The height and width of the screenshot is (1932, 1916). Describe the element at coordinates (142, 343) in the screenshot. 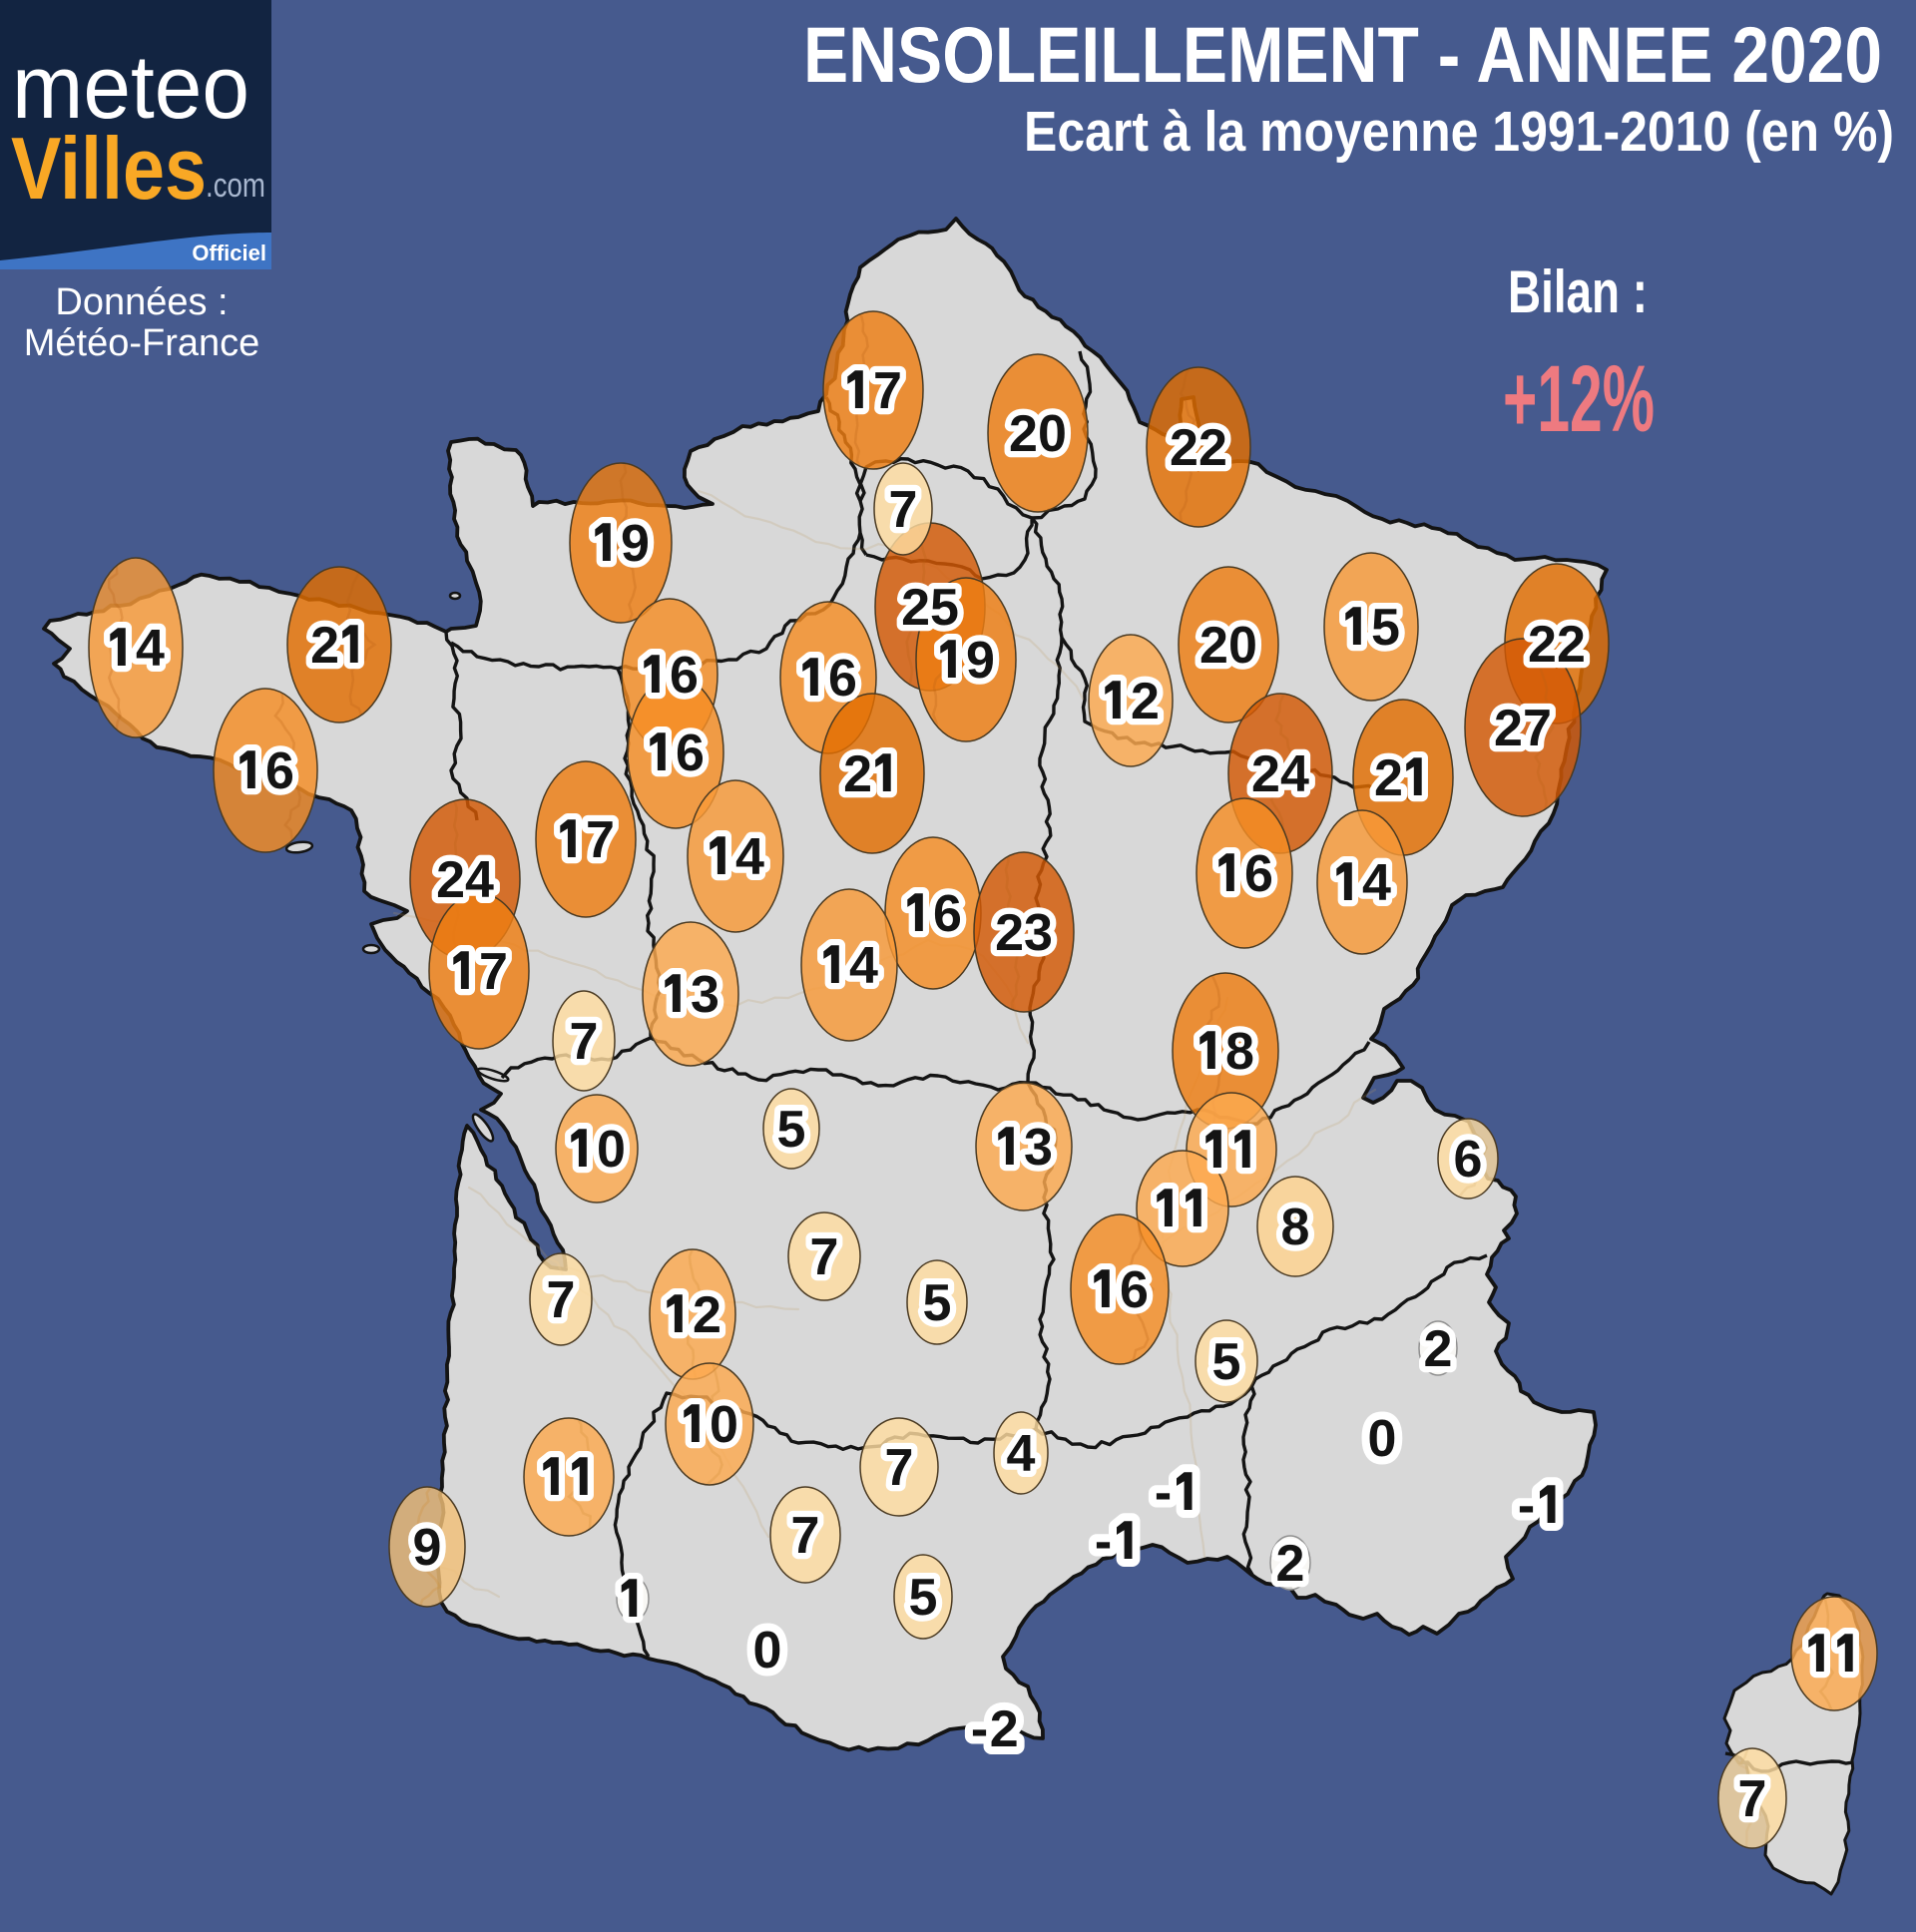

I see `svg-text: Météo-France` at that location.